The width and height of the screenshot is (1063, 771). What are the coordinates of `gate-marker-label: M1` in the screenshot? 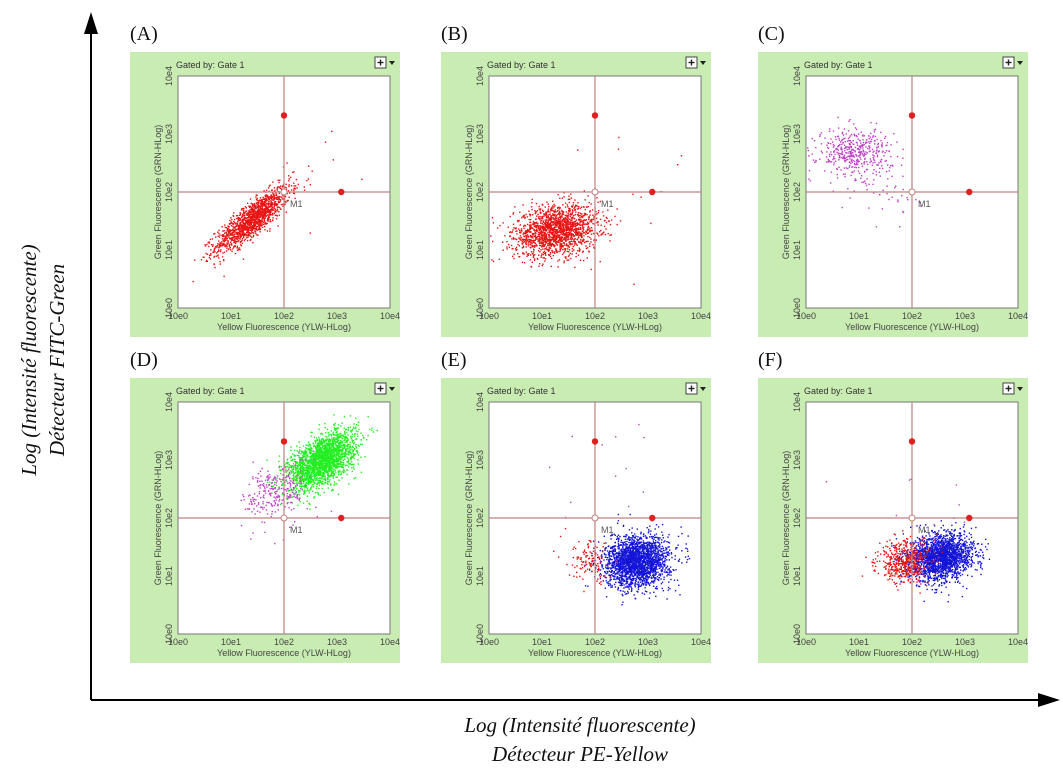 It's located at (607, 204).